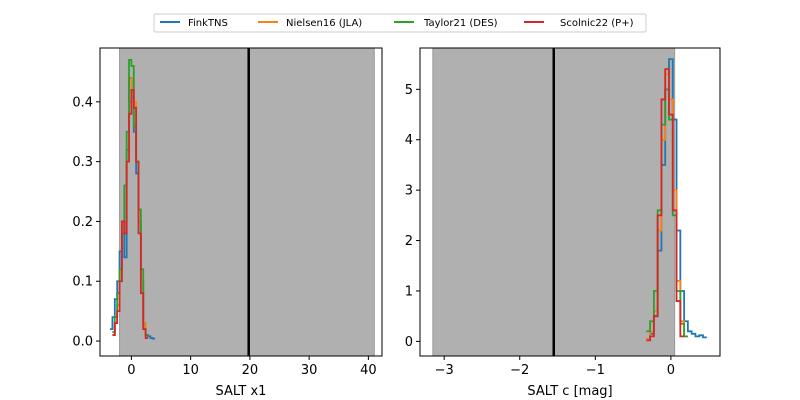 Image resolution: width=800 pixels, height=400 pixels. What do you see at coordinates (569, 391) in the screenshot?
I see `x-axis-label: SALT c [mag]` at bounding box center [569, 391].